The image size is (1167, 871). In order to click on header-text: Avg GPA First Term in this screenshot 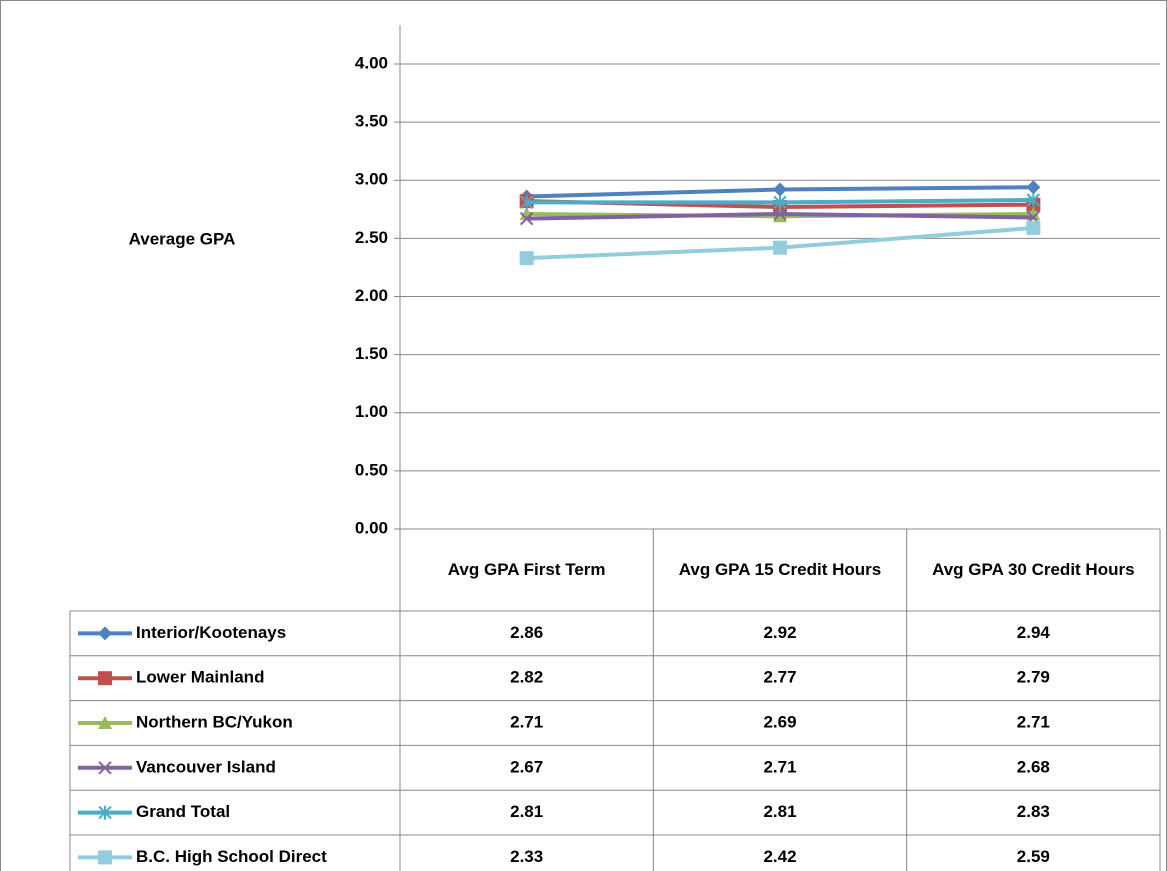, I will do `click(526, 569)`.